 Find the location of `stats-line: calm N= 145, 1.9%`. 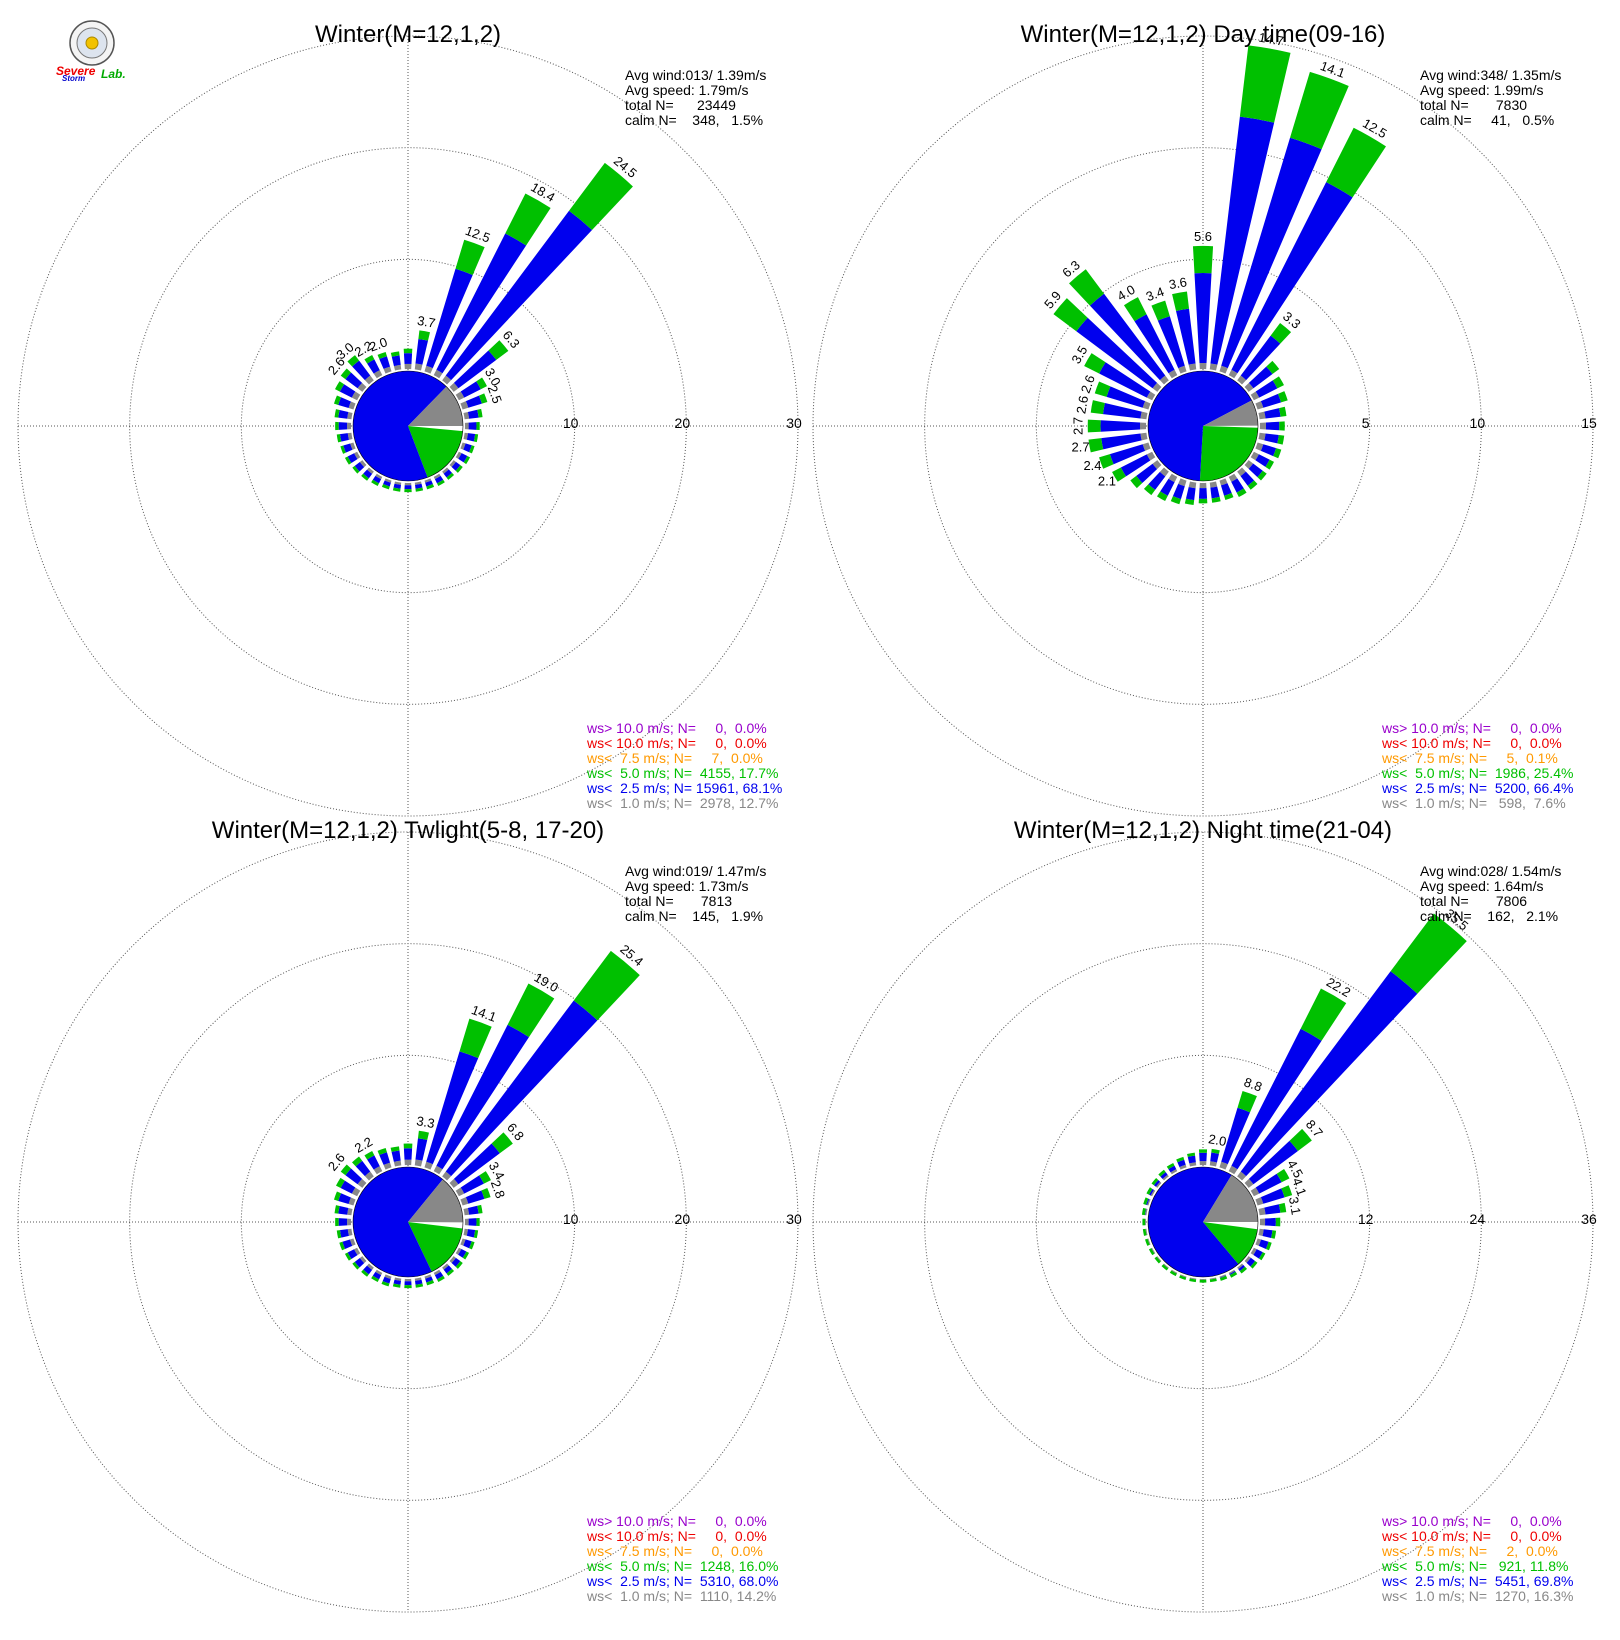

stats-line: calm N= 145, 1.9% is located at coordinates (694, 916).